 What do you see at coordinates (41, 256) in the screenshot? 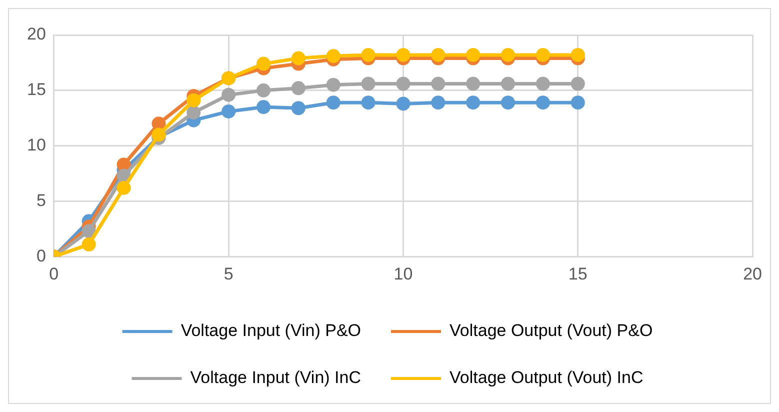
I see `y-tick-label: 0` at bounding box center [41, 256].